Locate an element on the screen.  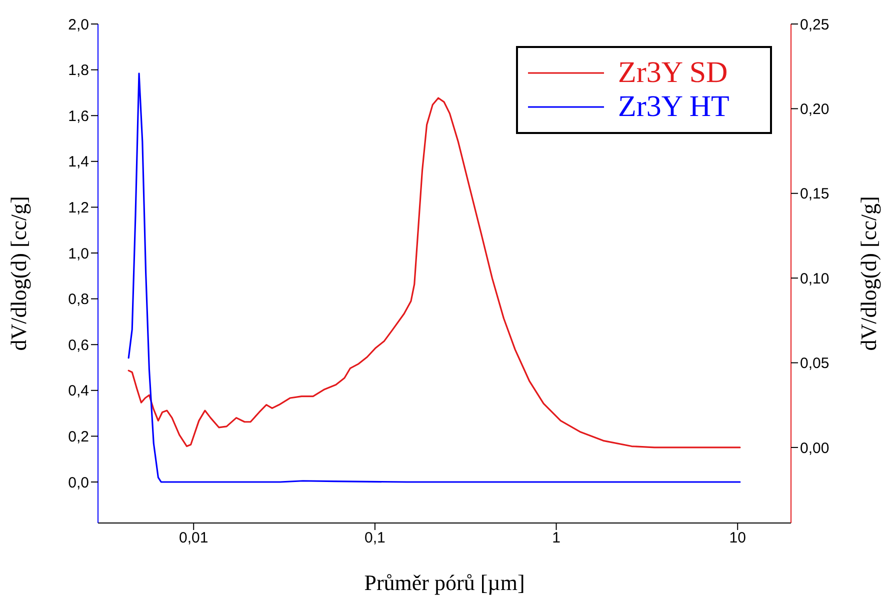
x-tick-label: 10 is located at coordinates (737, 538).